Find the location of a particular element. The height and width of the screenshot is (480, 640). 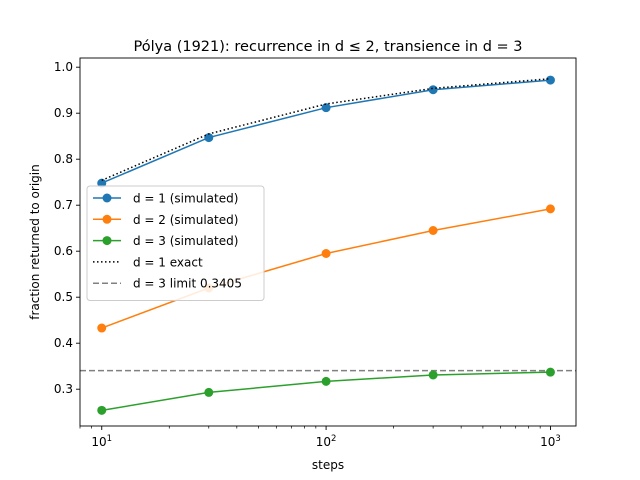

y-tick-label: 0.7 is located at coordinates (63, 205).